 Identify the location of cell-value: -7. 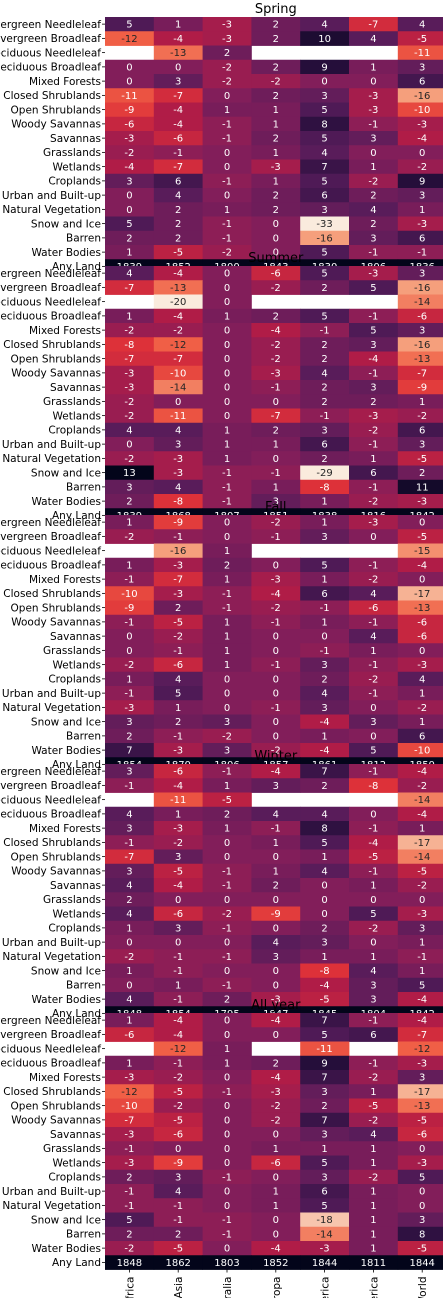
(422, 1035).